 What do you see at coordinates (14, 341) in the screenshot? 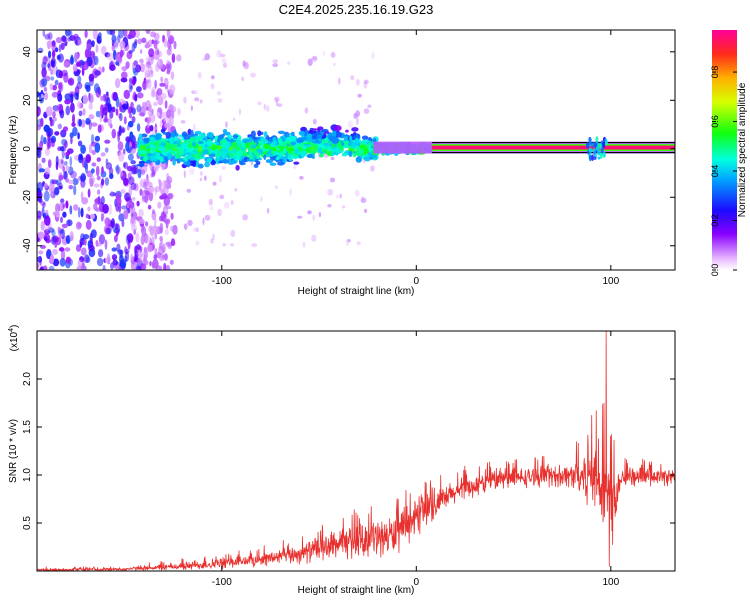
I see `snr-y-multiplier-base: (x10` at bounding box center [14, 341].